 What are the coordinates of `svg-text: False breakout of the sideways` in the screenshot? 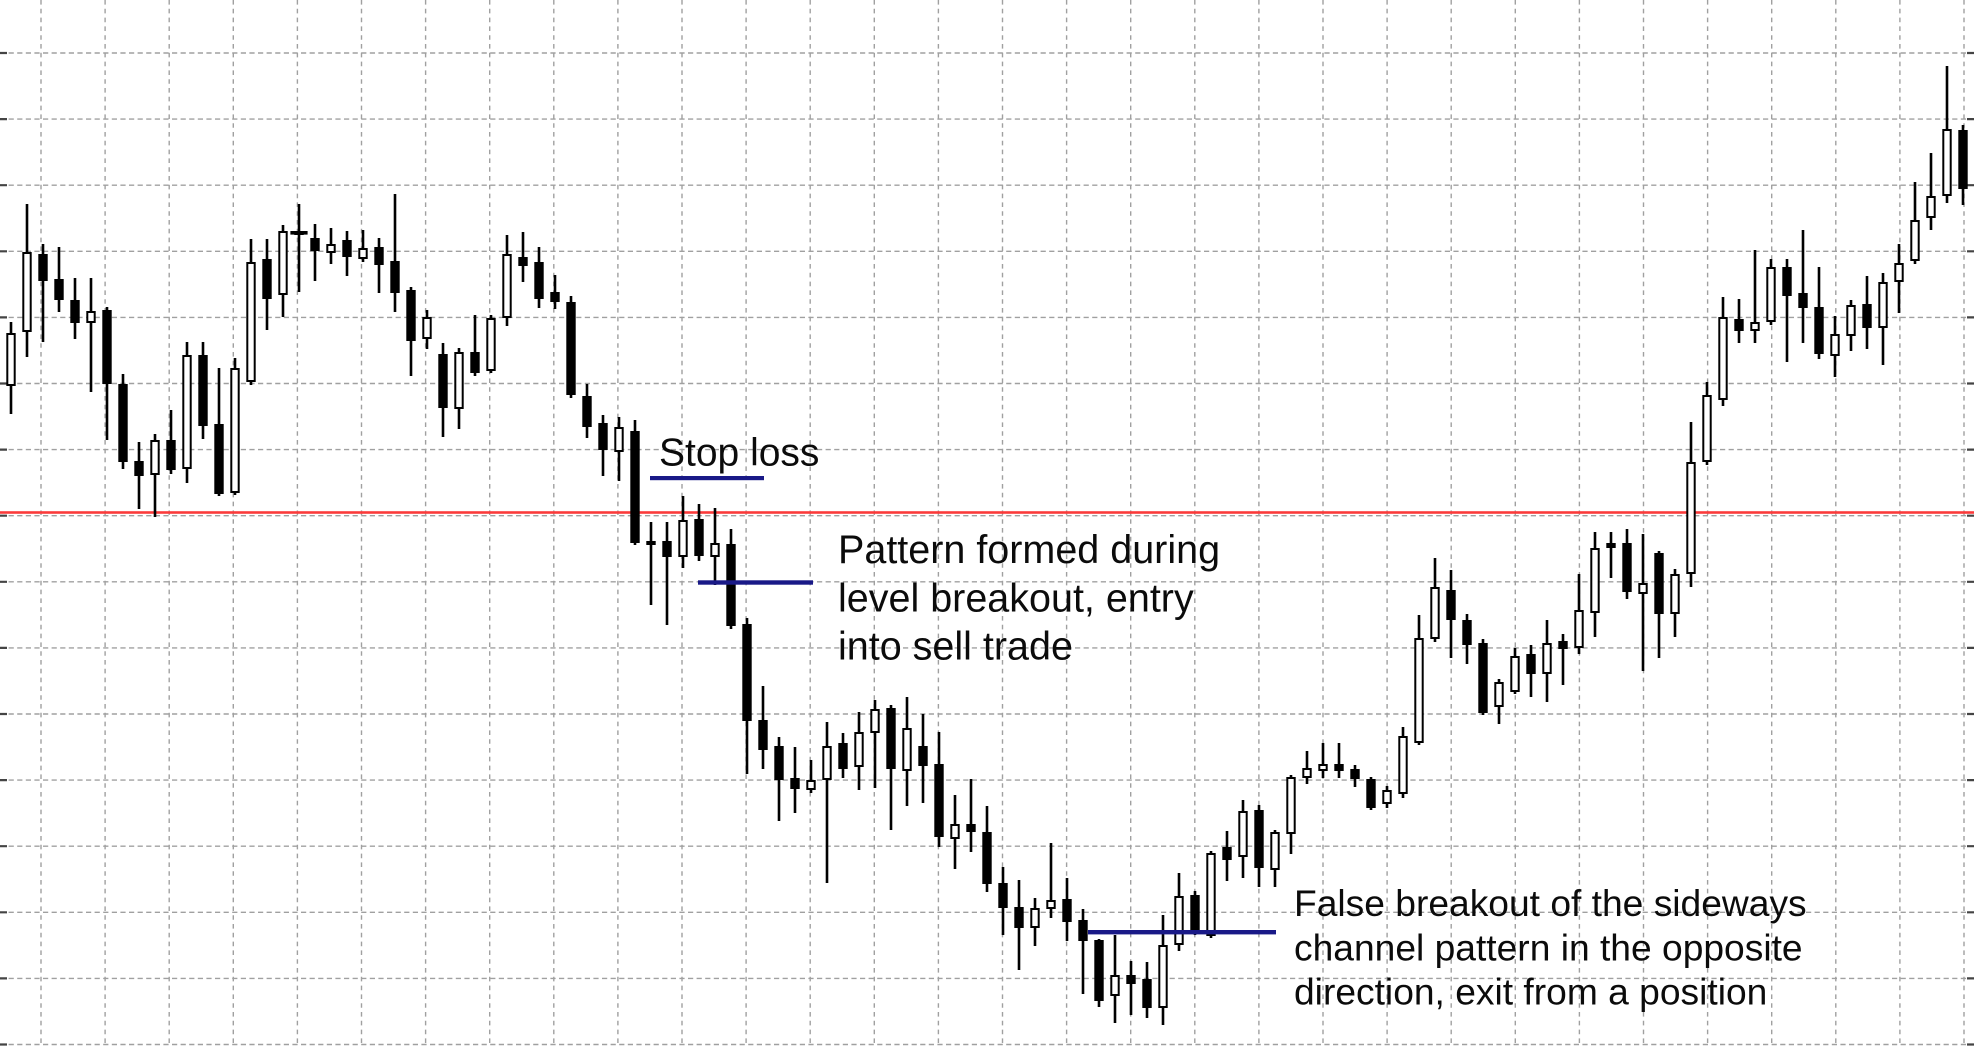 It's located at (1550, 903).